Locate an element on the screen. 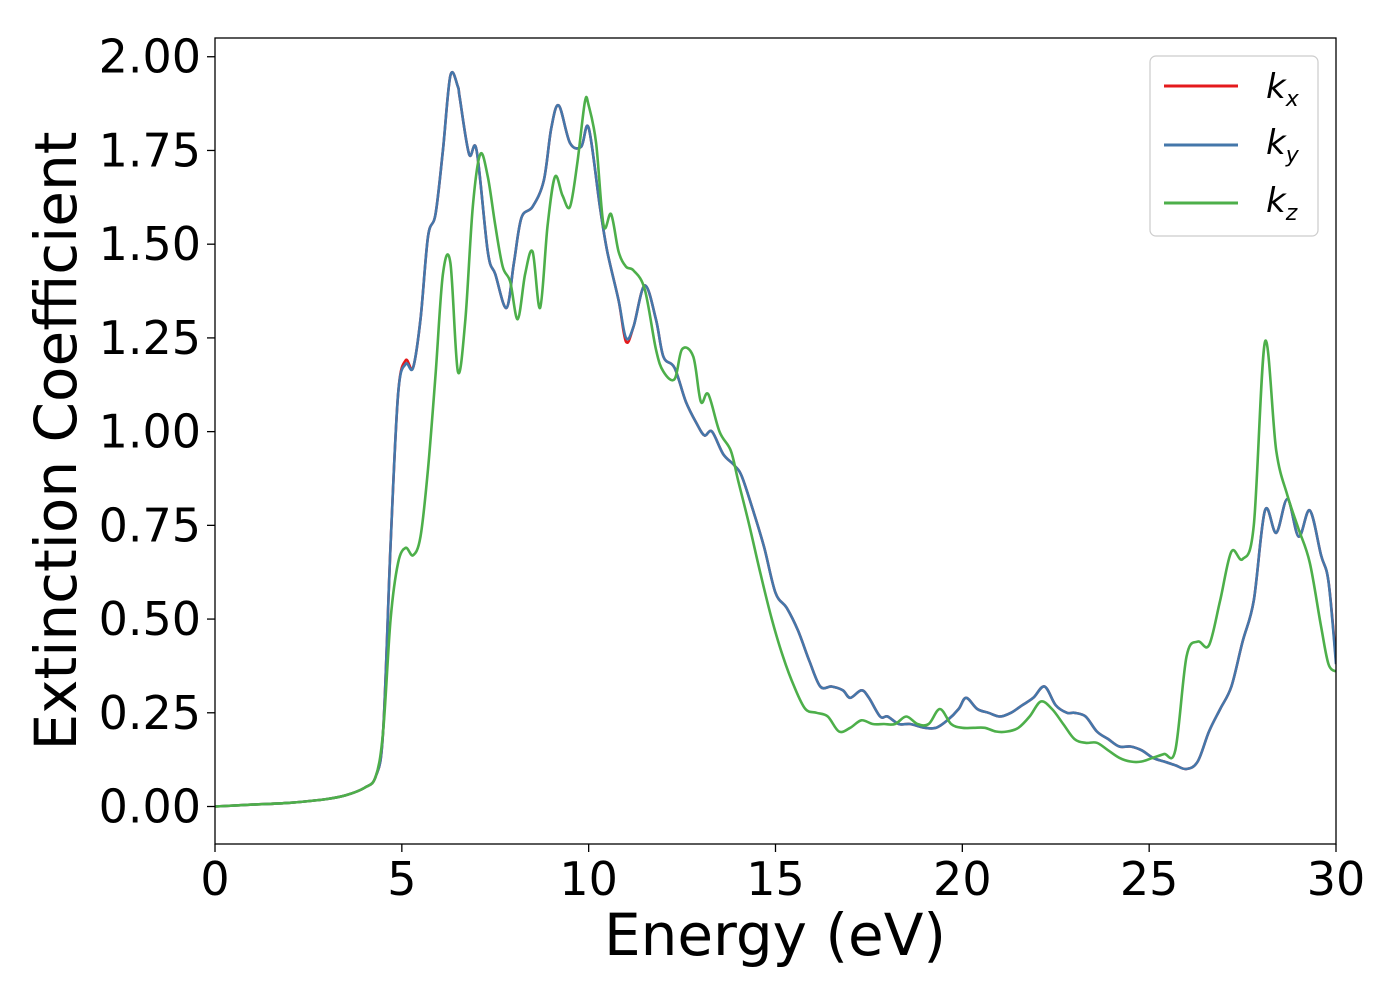 This screenshot has width=1400, height=1000. y-tick-label: 1.50 is located at coordinates (150, 244).